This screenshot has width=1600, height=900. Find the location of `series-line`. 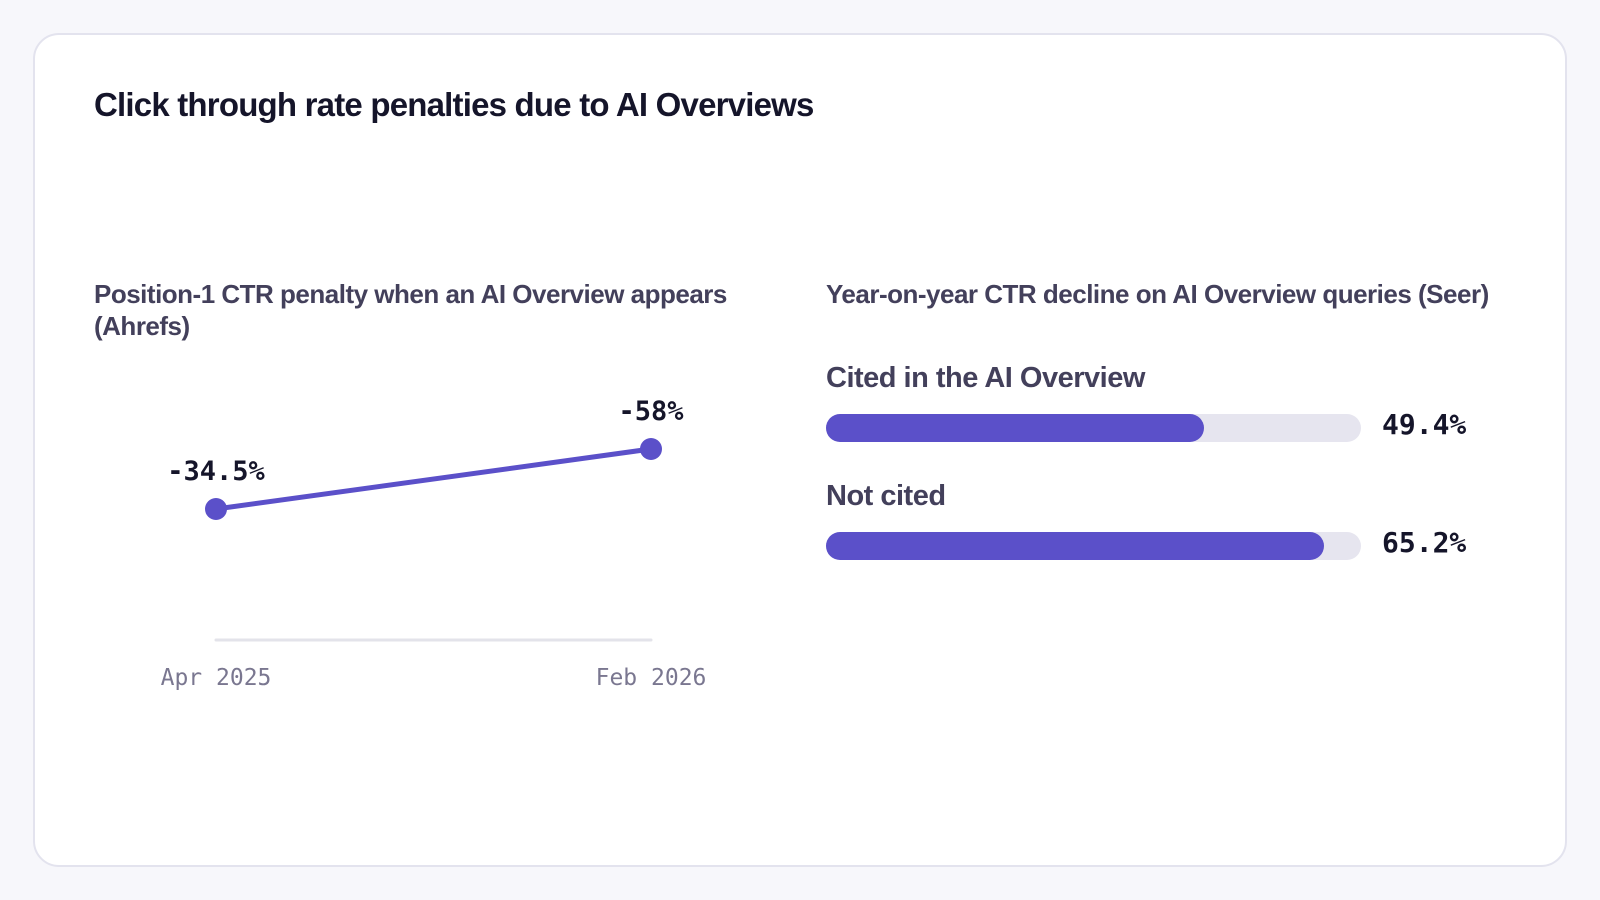

series-line is located at coordinates (433, 479).